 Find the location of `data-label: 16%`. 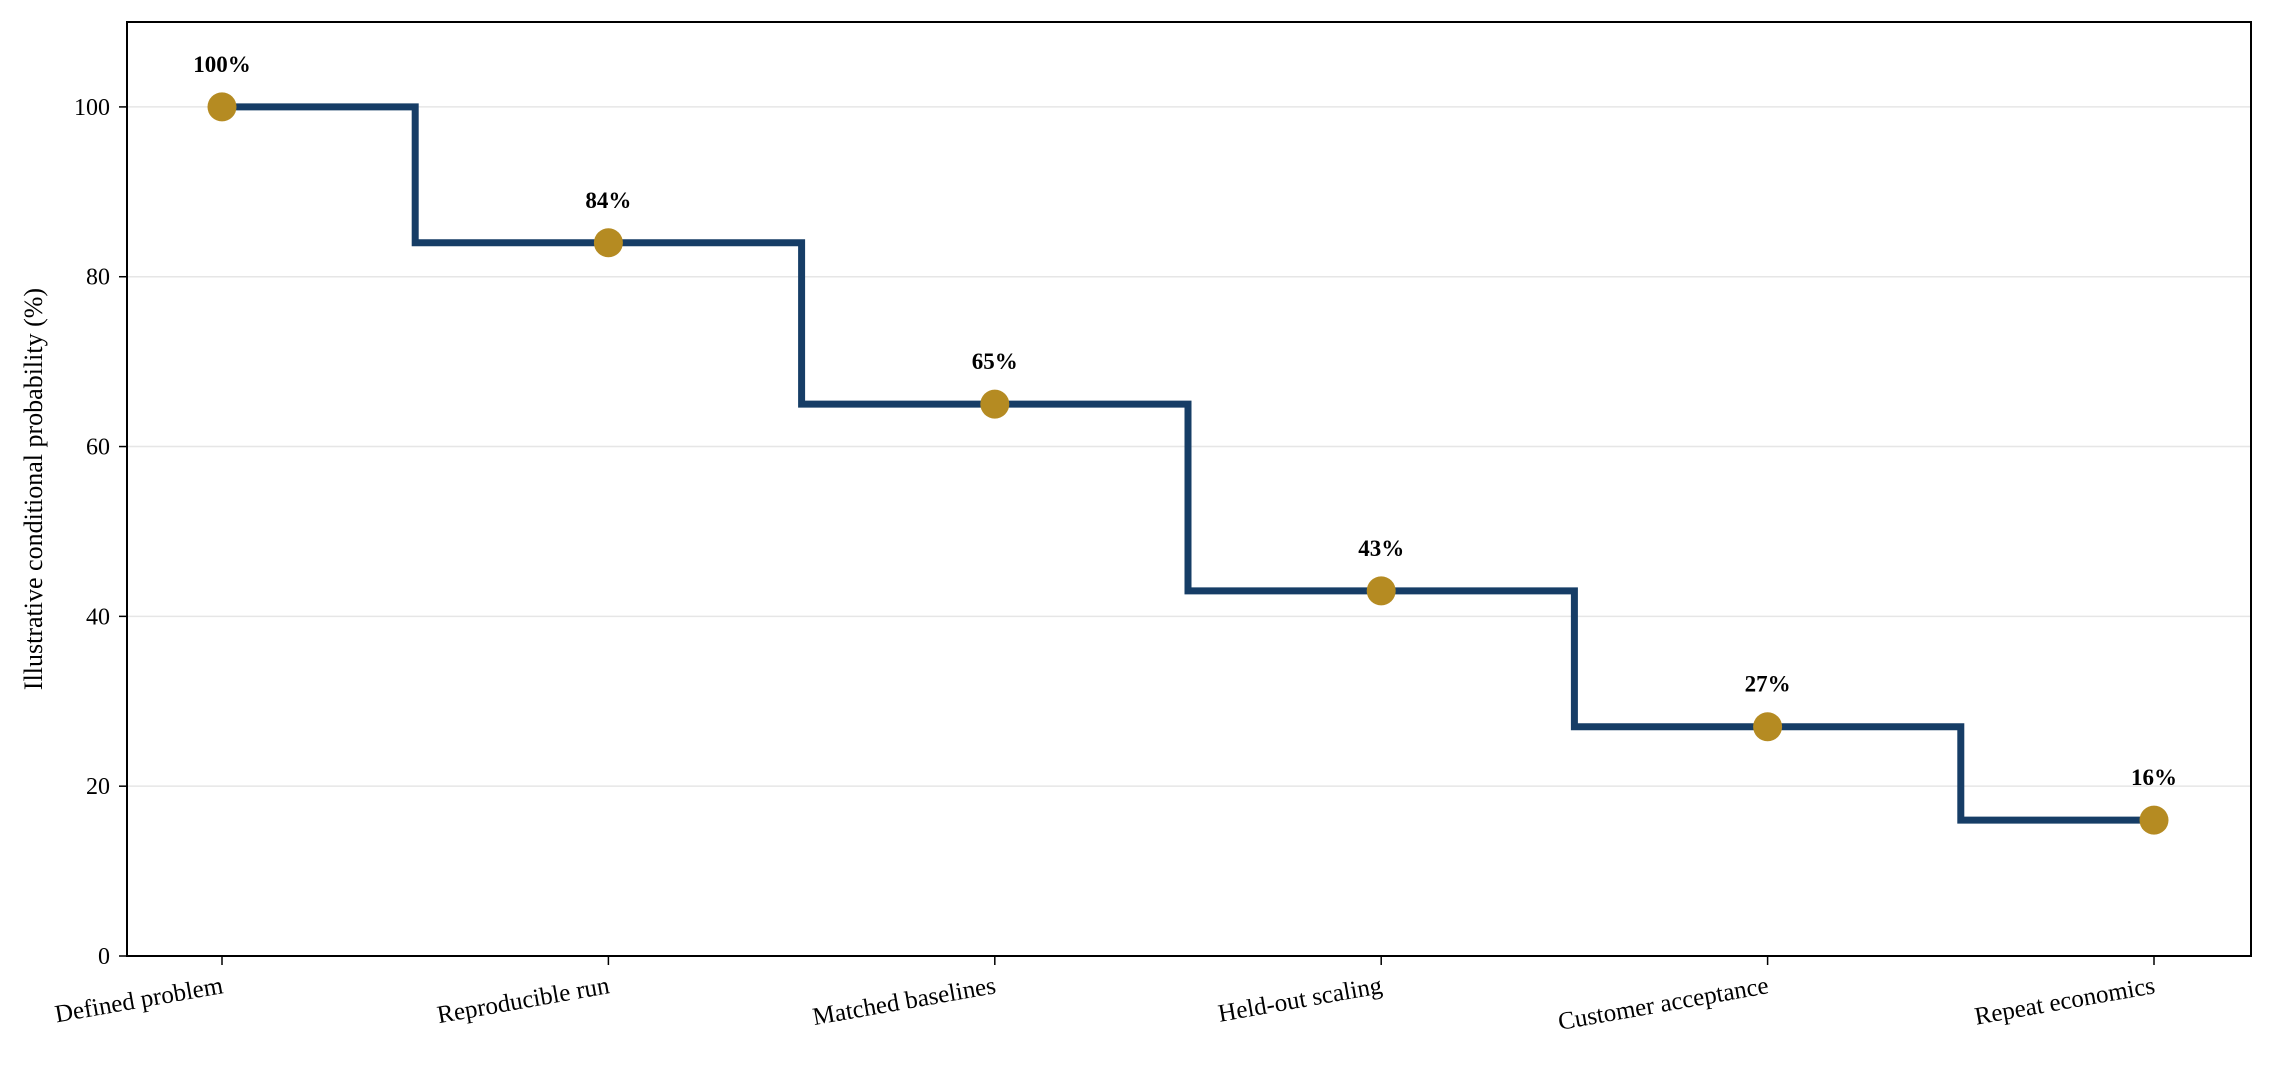

data-label: 16% is located at coordinates (2154, 777).